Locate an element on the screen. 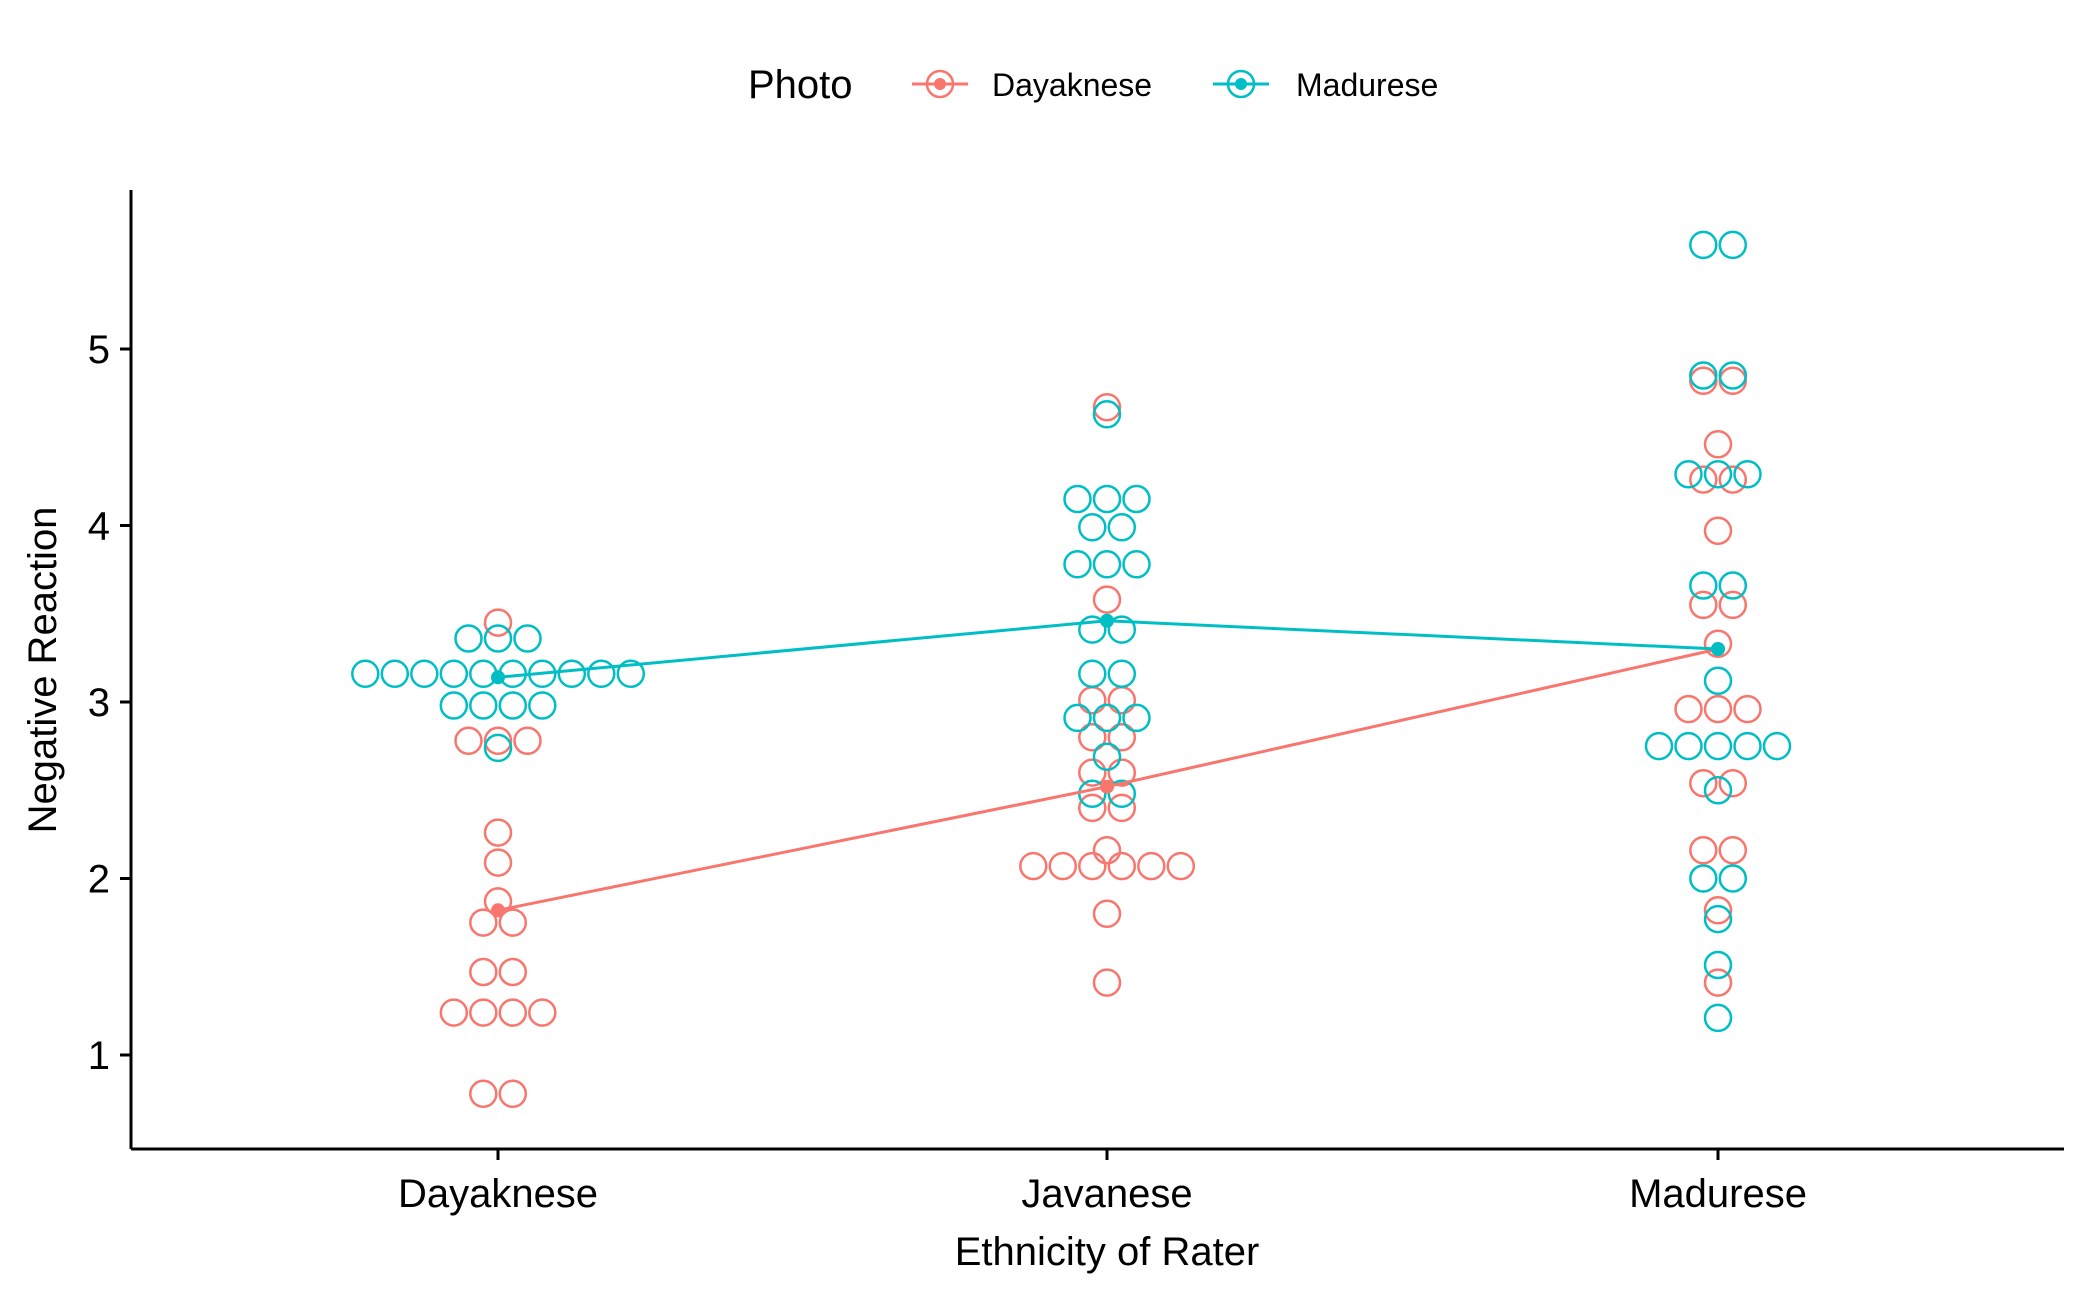 The width and height of the screenshot is (2100, 1297). mean-point-madurese is located at coordinates (498, 677).